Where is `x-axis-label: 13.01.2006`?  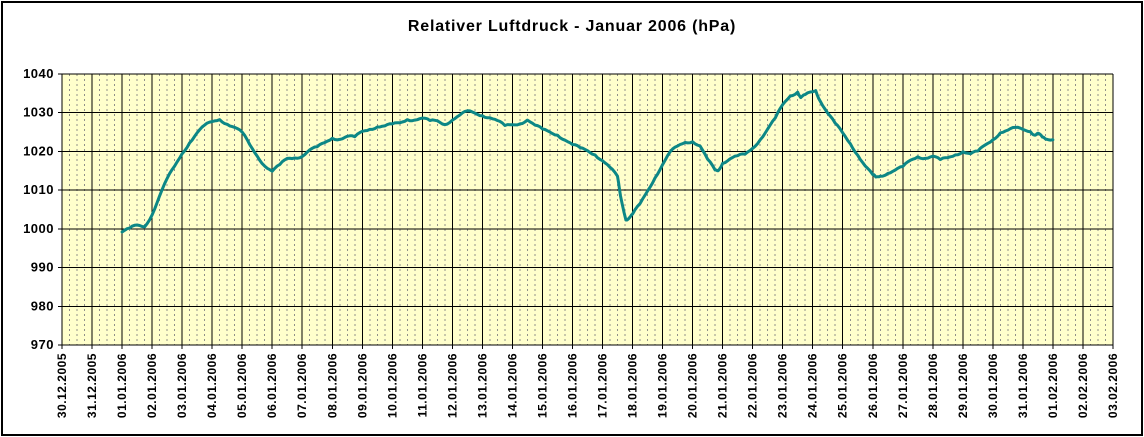 x-axis-label: 13.01.2006 is located at coordinates (482, 385).